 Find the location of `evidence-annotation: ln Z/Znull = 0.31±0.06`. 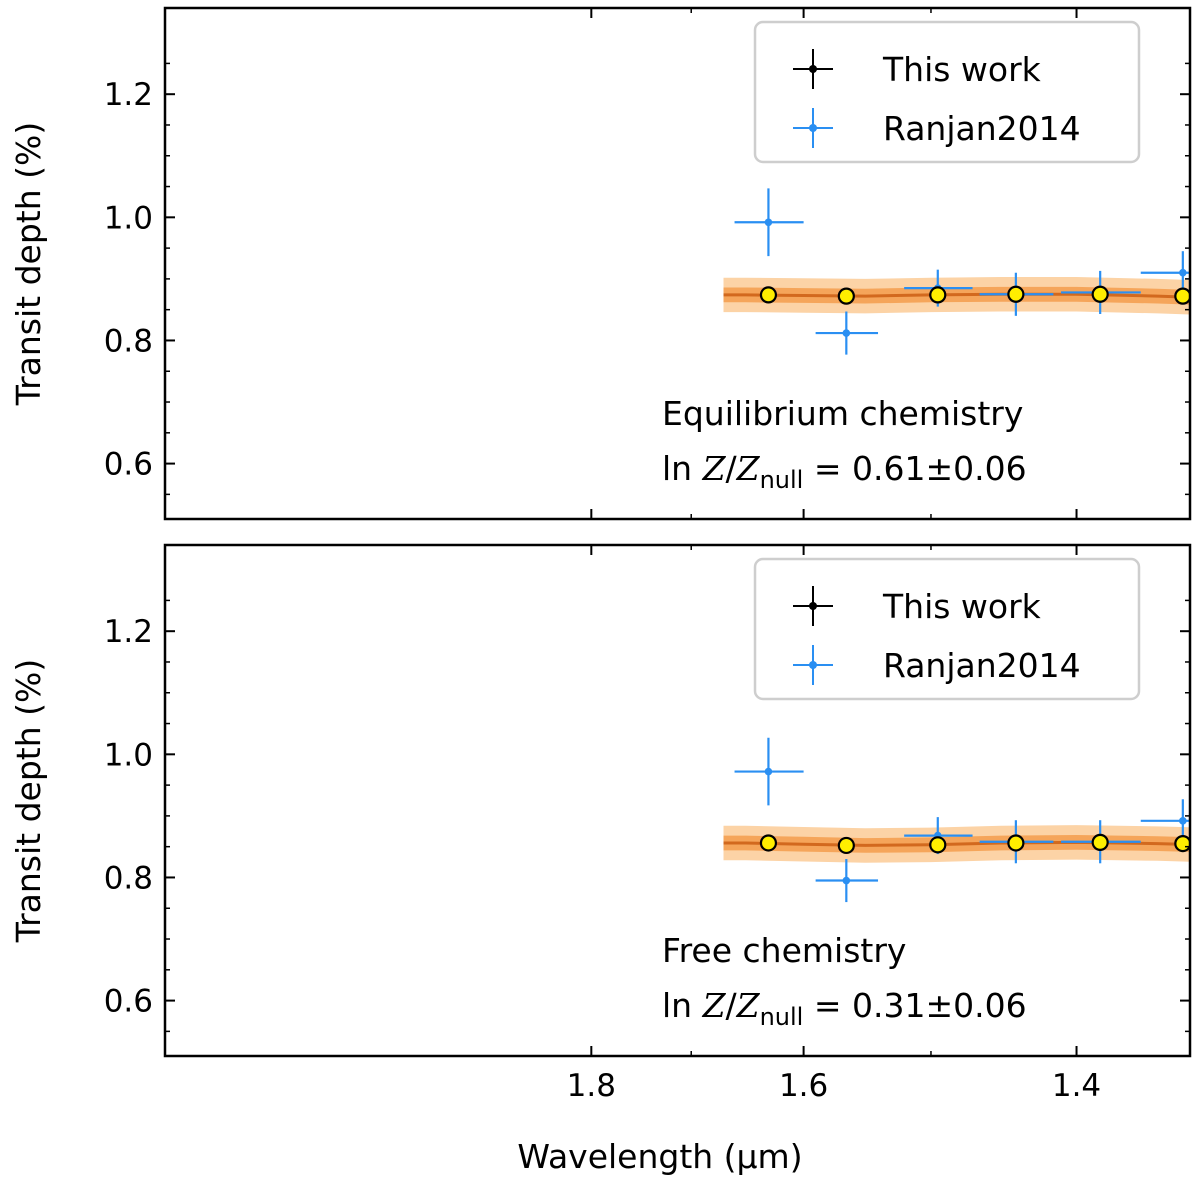

evidence-annotation: ln Z/Znull = 0.31±0.06 is located at coordinates (844, 1008).